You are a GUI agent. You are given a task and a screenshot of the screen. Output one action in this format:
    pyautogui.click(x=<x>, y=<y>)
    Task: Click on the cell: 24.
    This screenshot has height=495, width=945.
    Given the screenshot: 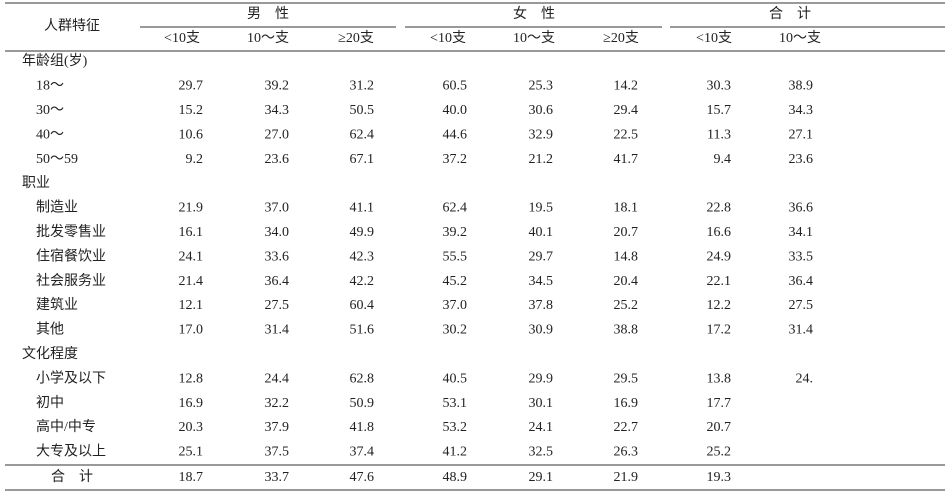 What is the action you would take?
    pyautogui.click(x=805, y=378)
    